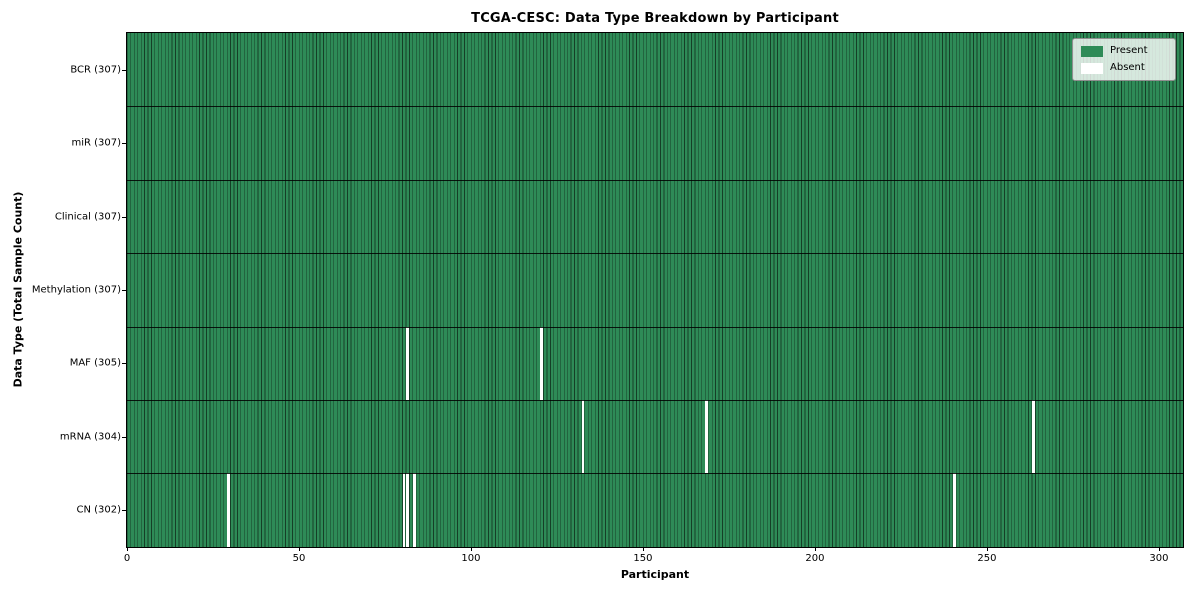  I want to click on y-tick-label: BCR (307), so click(95, 70).